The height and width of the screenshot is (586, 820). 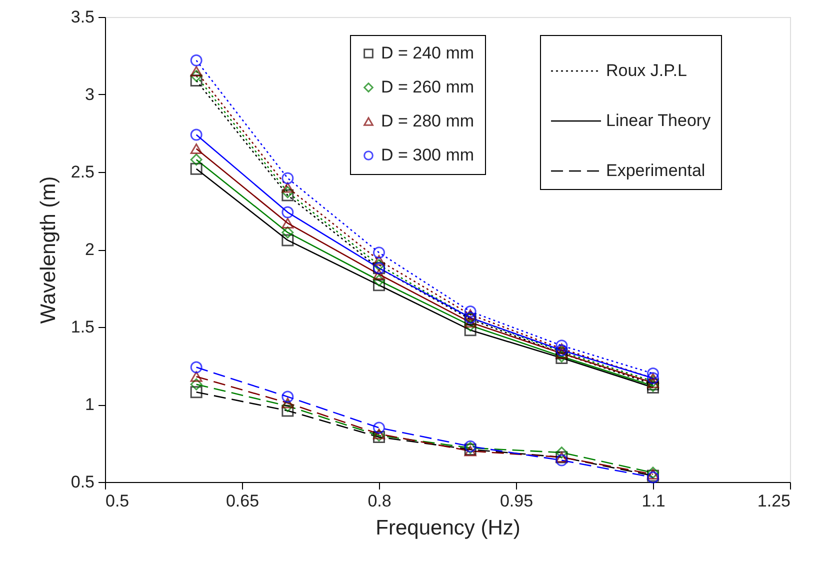 I want to click on y-tick-label: 1.5, so click(x=82, y=327).